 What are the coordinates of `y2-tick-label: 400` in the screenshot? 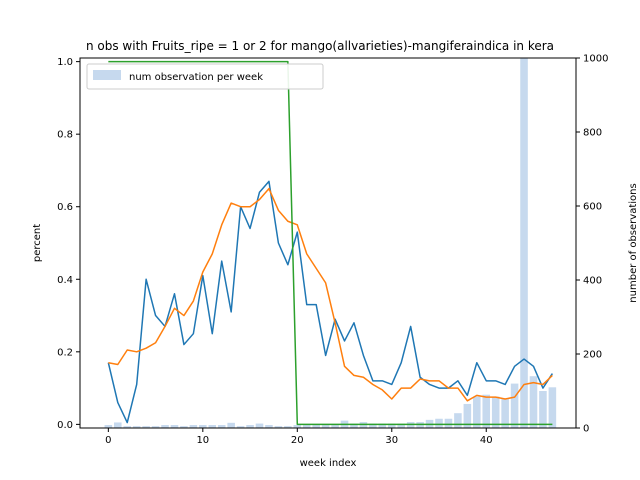 It's located at (592, 281).